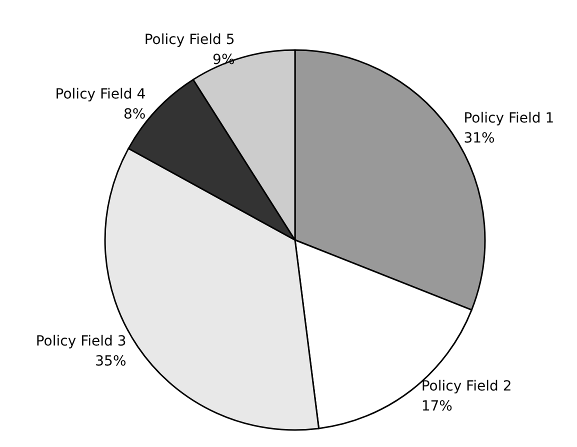  What do you see at coordinates (509, 118) in the screenshot?
I see `slice-label: Policy Field 1` at bounding box center [509, 118].